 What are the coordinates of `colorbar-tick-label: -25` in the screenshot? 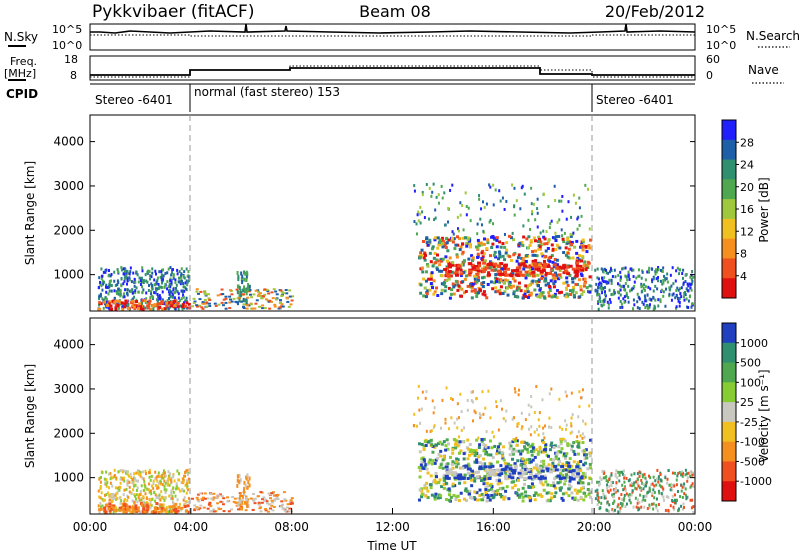 It's located at (749, 422).